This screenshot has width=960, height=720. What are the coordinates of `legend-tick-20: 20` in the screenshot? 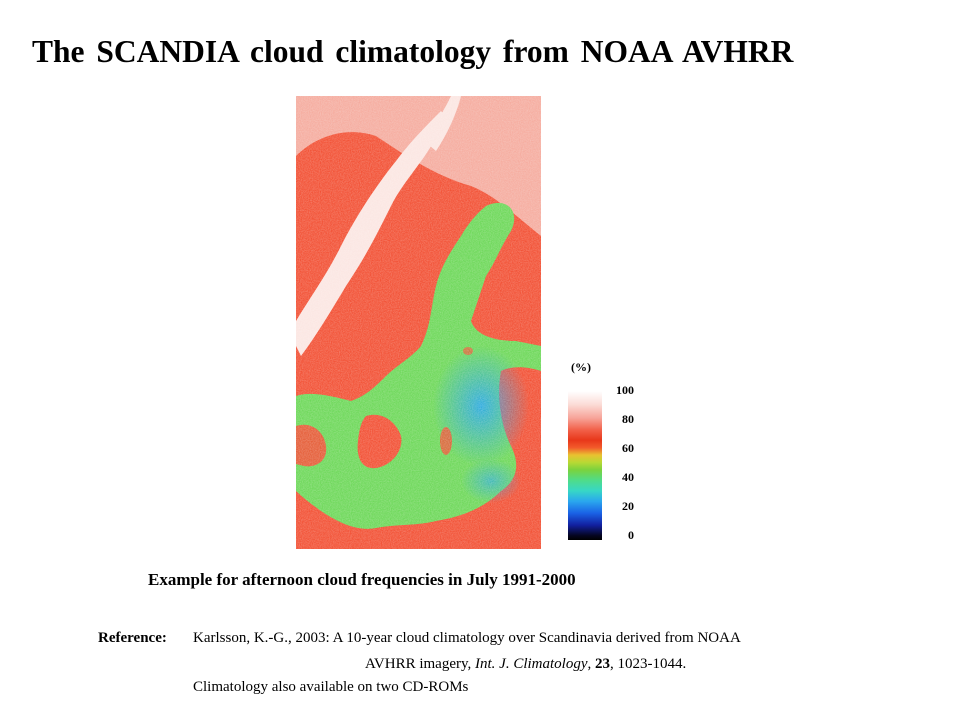 It's located at (628, 506).